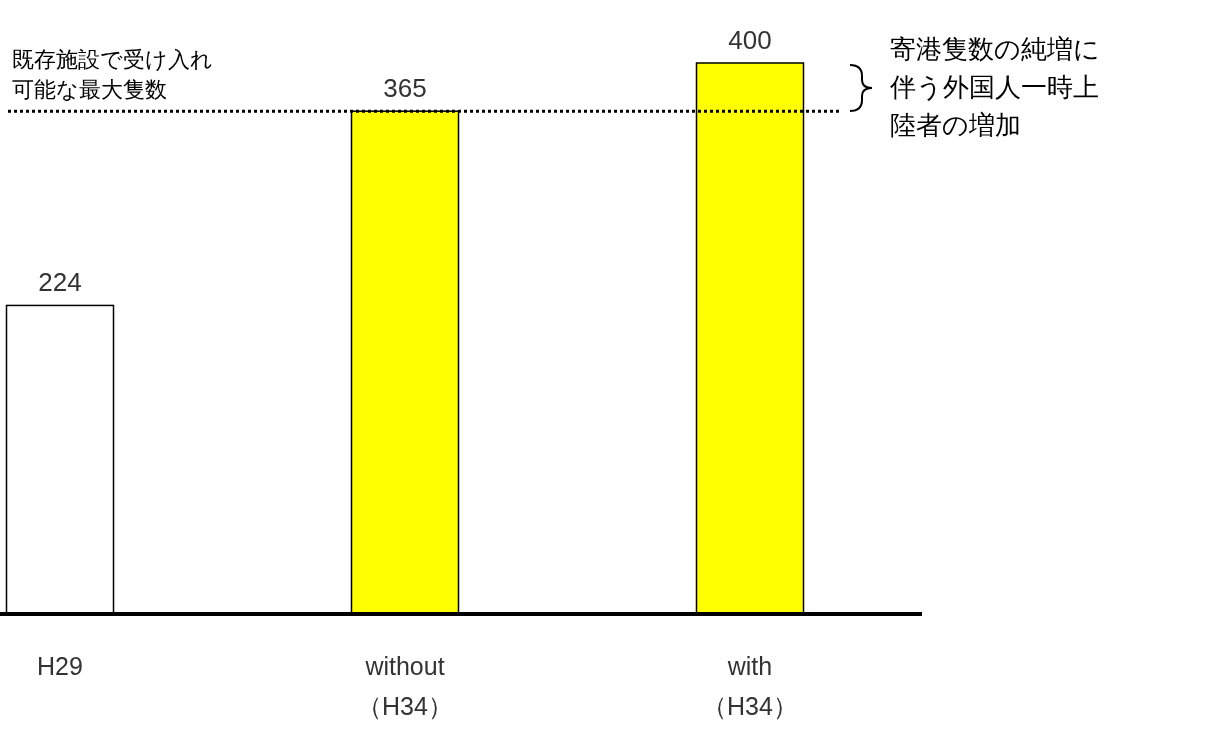 The width and height of the screenshot is (1214, 731). What do you see at coordinates (60, 666) in the screenshot?
I see `x-tick-label: H29` at bounding box center [60, 666].